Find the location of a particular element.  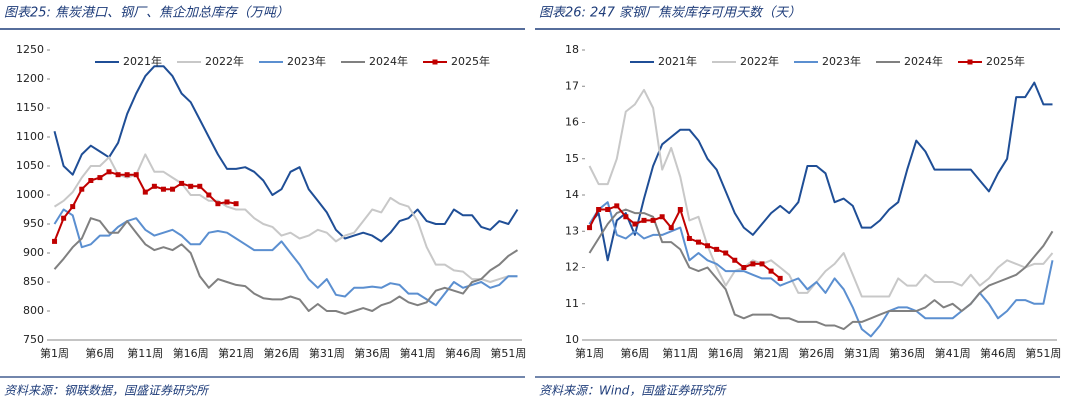

y-tick-label: 800 is located at coordinates (33, 310).